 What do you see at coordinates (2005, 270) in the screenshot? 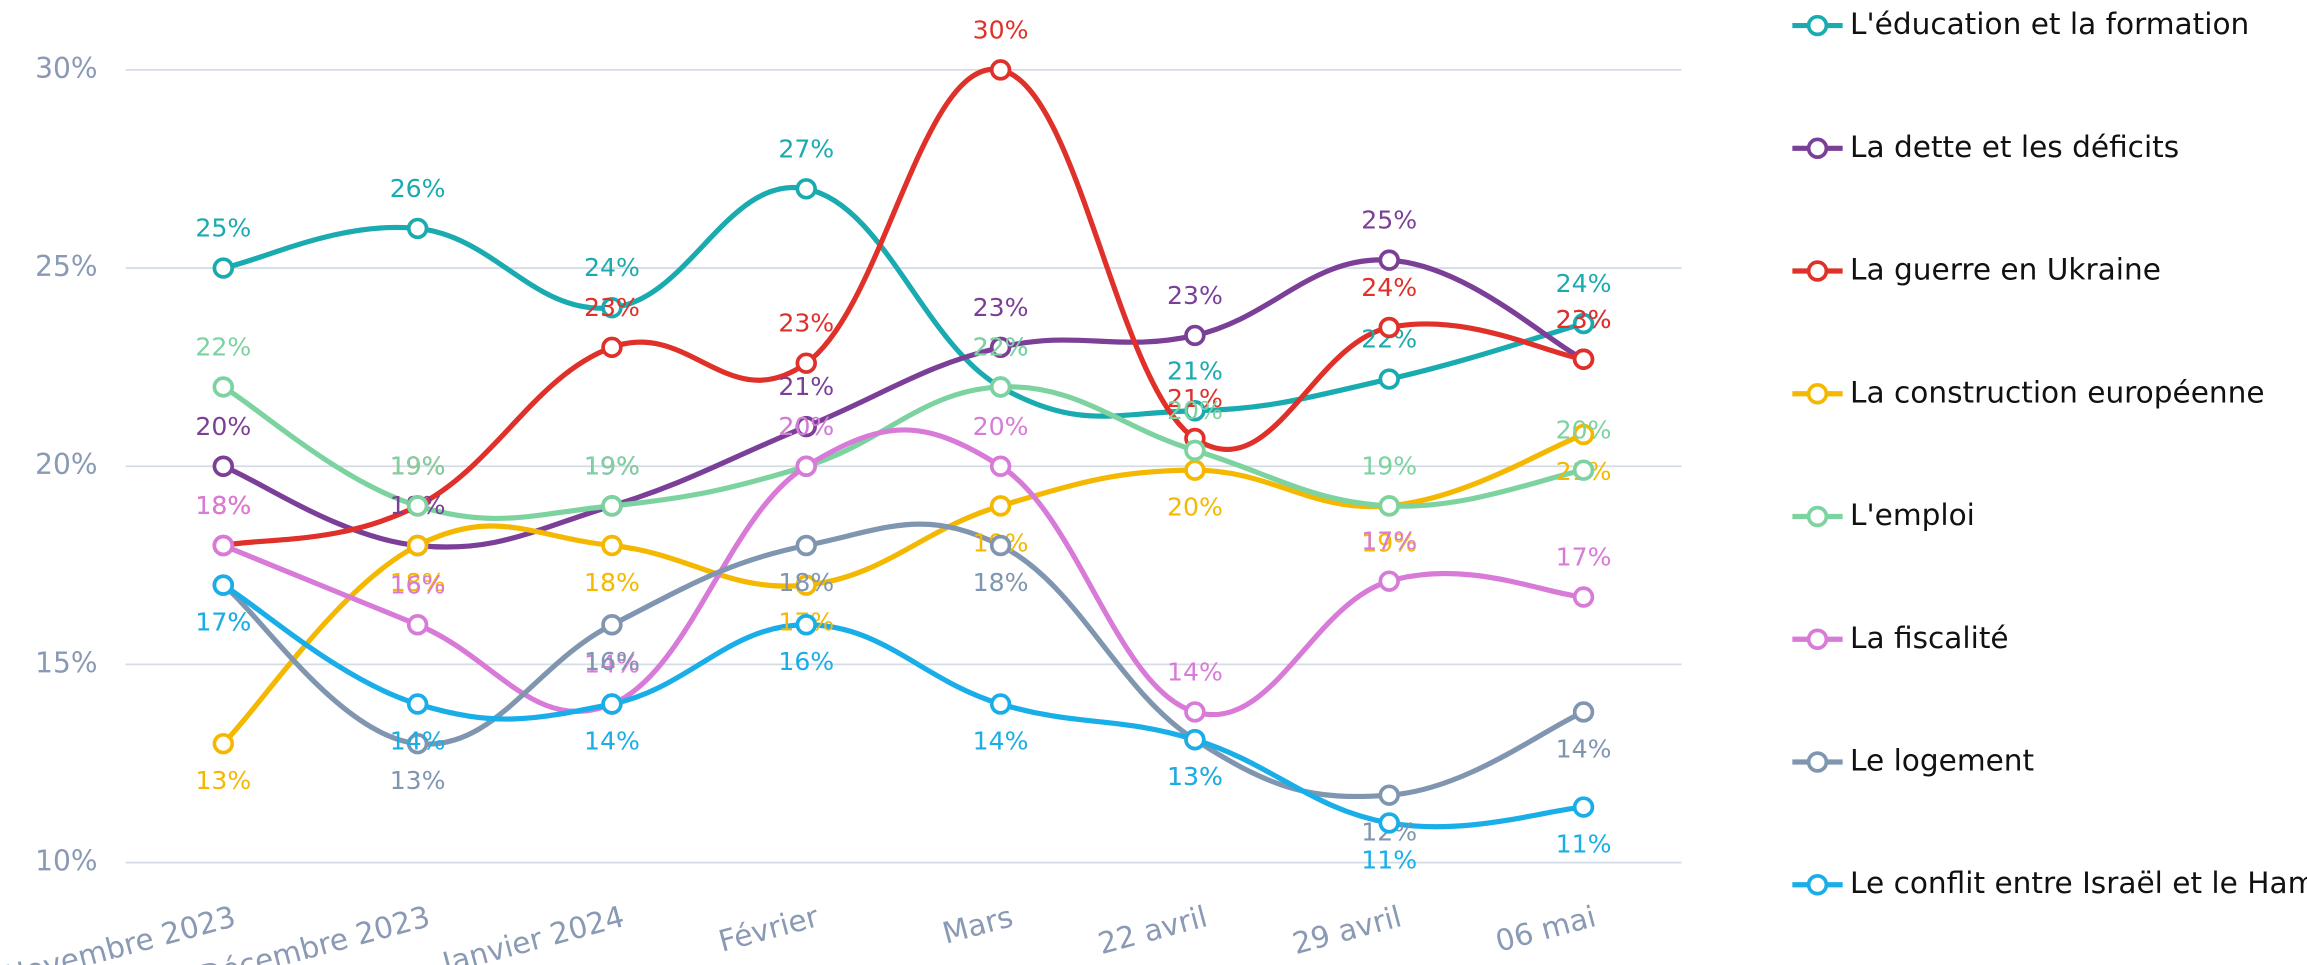
I see `legend-label: La guerre en Ukraine` at bounding box center [2005, 270].